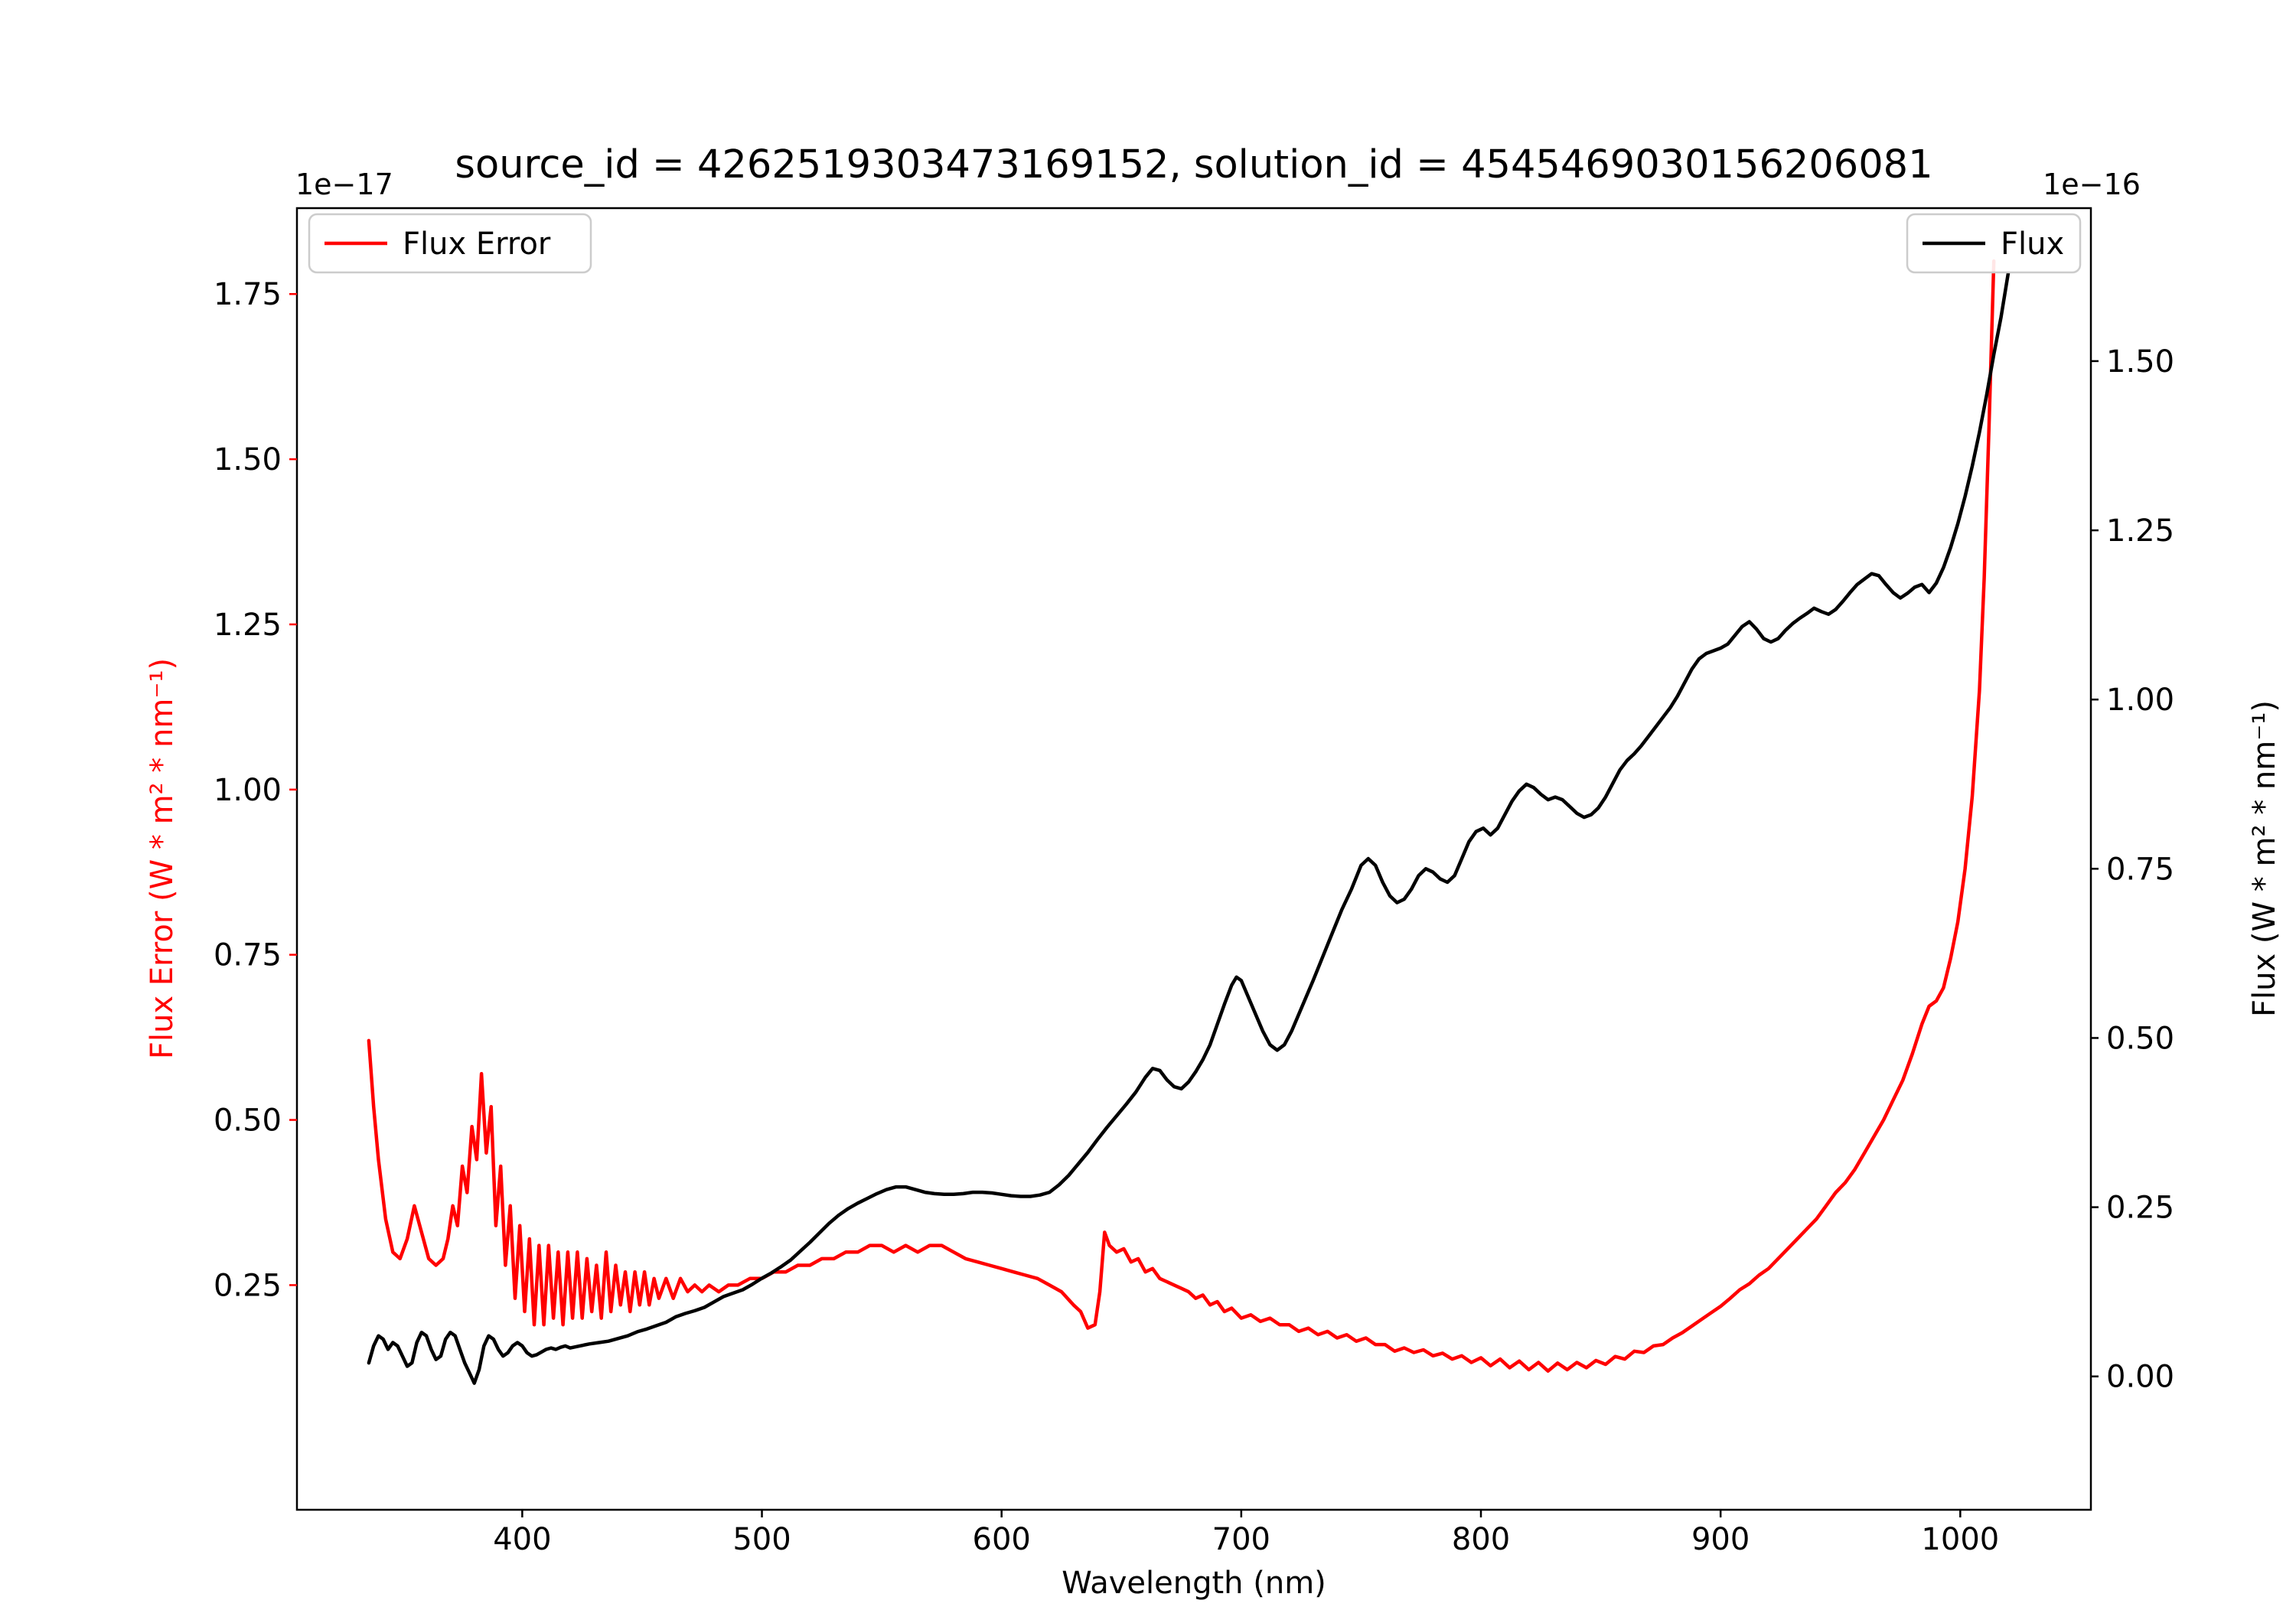 The height and width of the screenshot is (1610, 2296). What do you see at coordinates (248, 1121) in the screenshot?
I see `left-y-tick-label: 0.50` at bounding box center [248, 1121].